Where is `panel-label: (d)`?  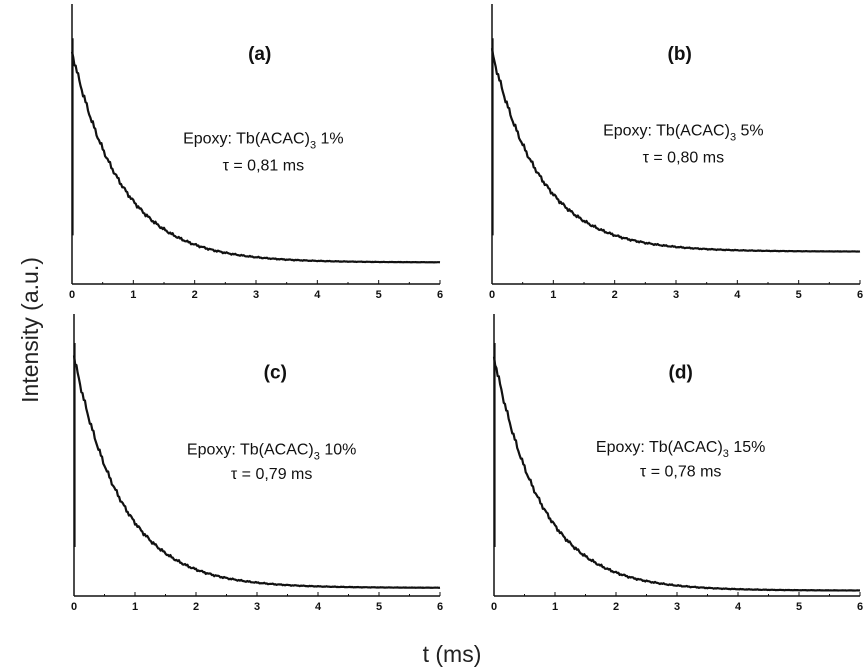 panel-label: (d) is located at coordinates (681, 372).